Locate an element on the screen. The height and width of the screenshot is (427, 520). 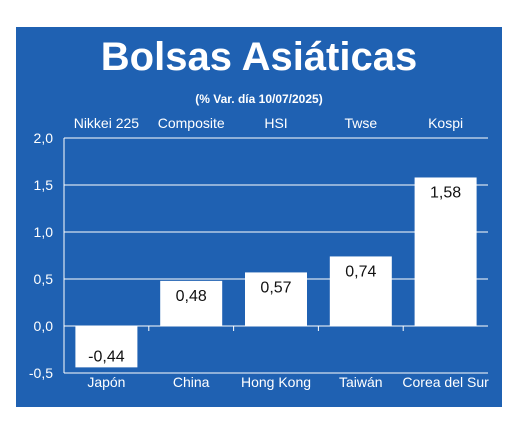
category-label: Japón is located at coordinates (106, 382).